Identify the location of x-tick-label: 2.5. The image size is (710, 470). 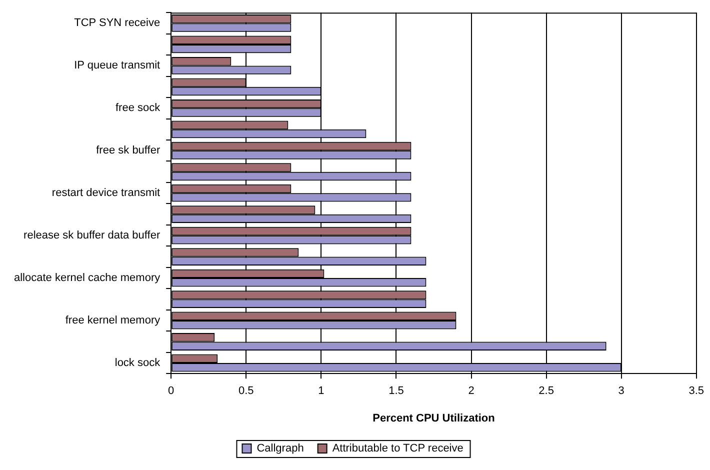
(546, 391).